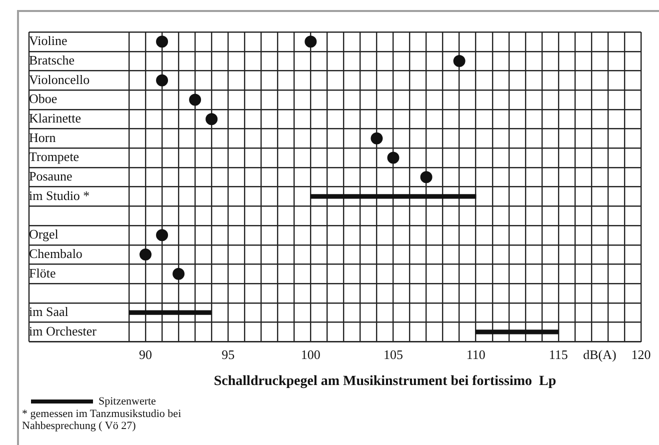 The height and width of the screenshot is (445, 659). What do you see at coordinates (102, 420) in the screenshot?
I see `text: * gemessen im Tanzmusikstudio bei Nahbesprechung ( Vö 27)` at bounding box center [102, 420].